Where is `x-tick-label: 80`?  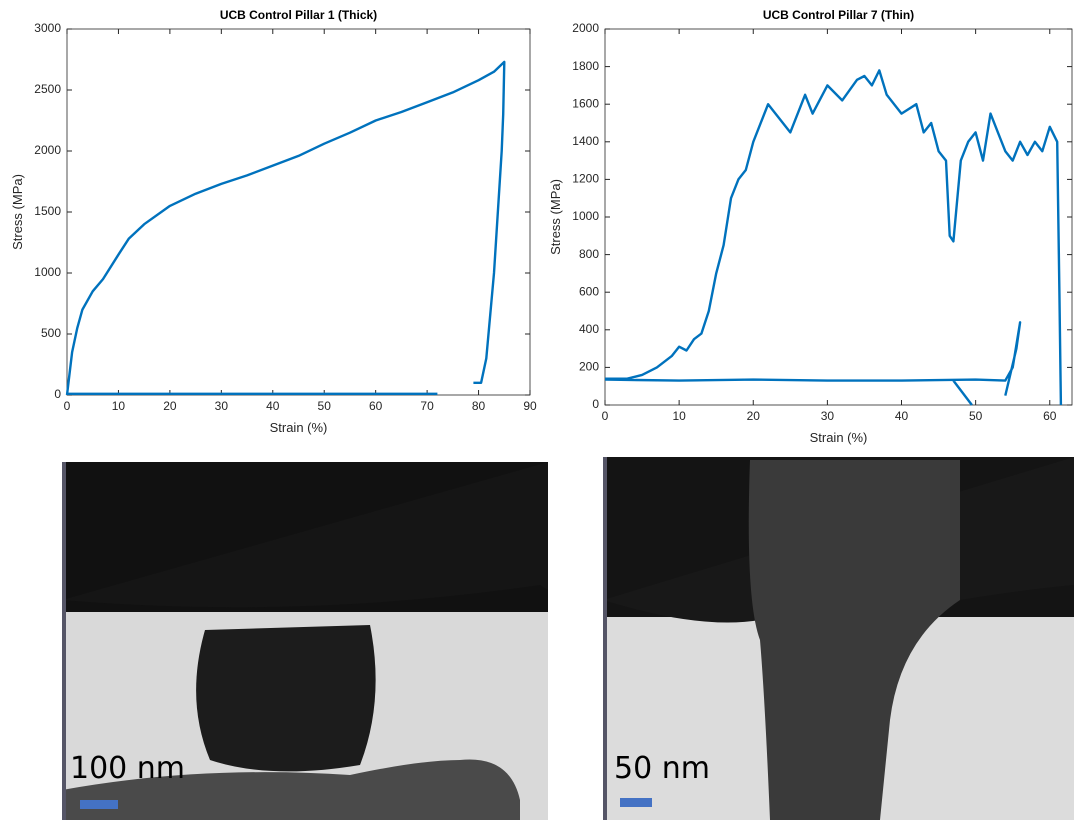 x-tick-label: 80 is located at coordinates (479, 406).